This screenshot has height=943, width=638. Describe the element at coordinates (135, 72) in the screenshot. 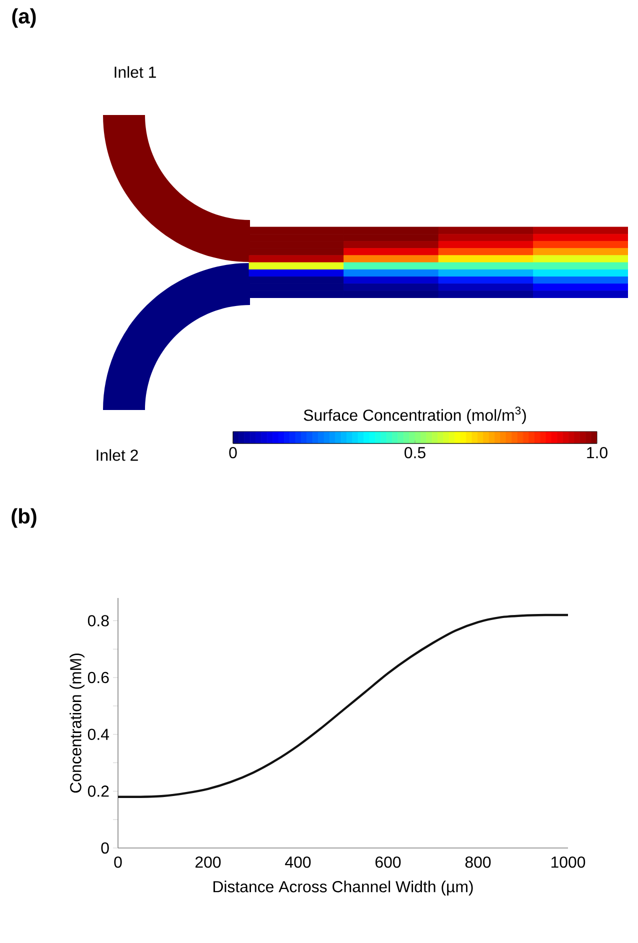

I see `text: Inlet 1` at that location.